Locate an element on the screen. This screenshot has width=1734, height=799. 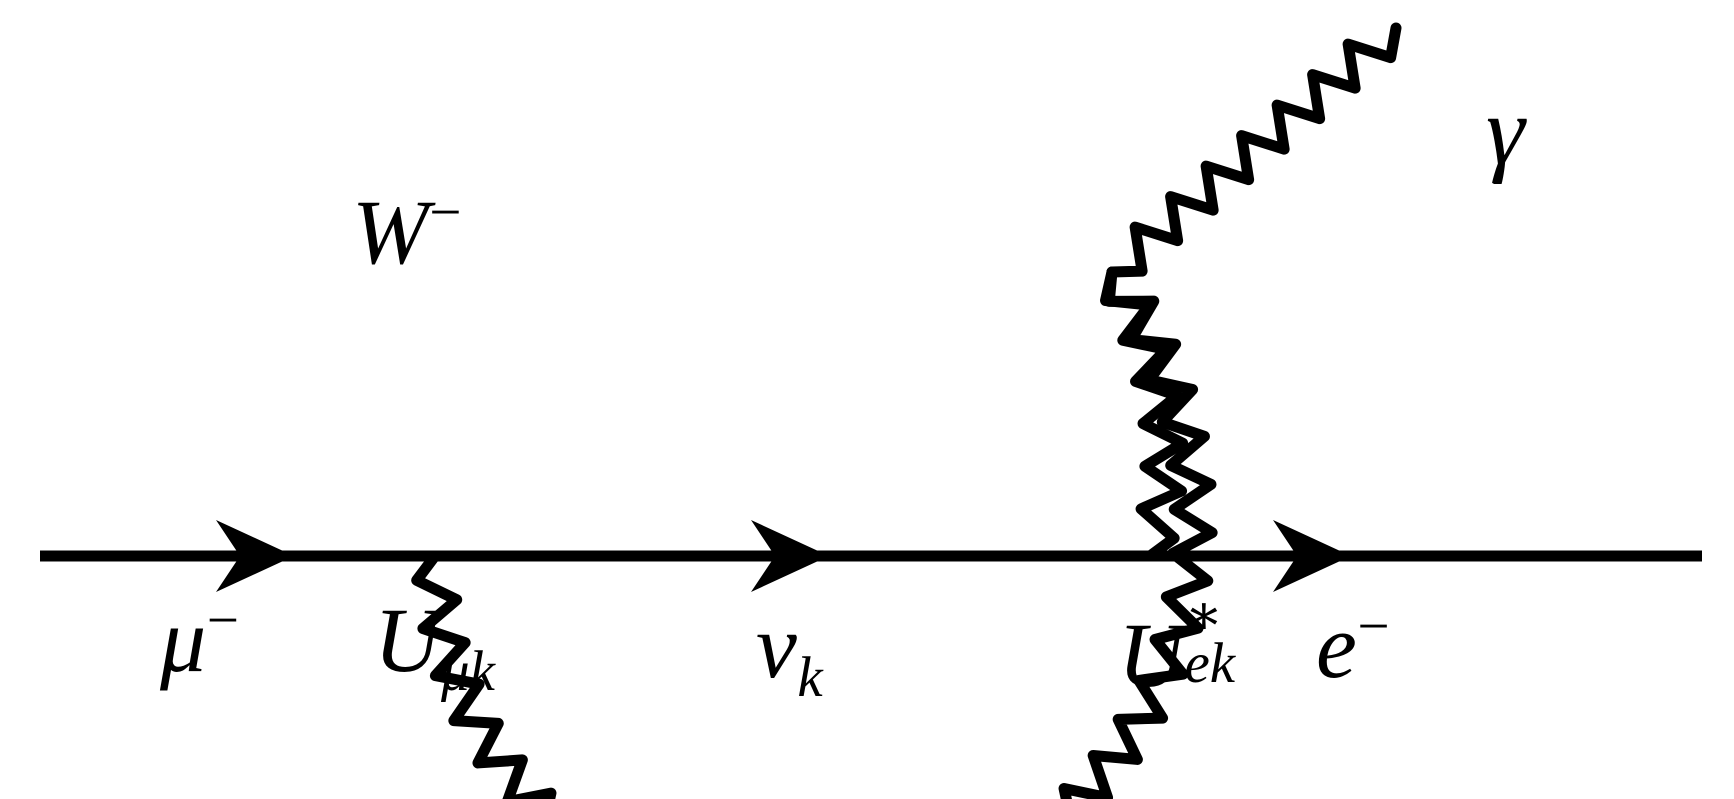
label-mixing-out-sup: ∗ is located at coordinates (1204, 616).